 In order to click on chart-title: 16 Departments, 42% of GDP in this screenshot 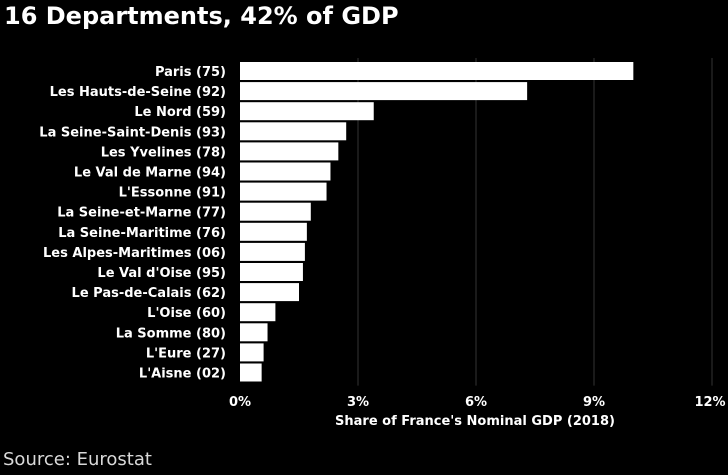, I will do `click(201, 16)`.